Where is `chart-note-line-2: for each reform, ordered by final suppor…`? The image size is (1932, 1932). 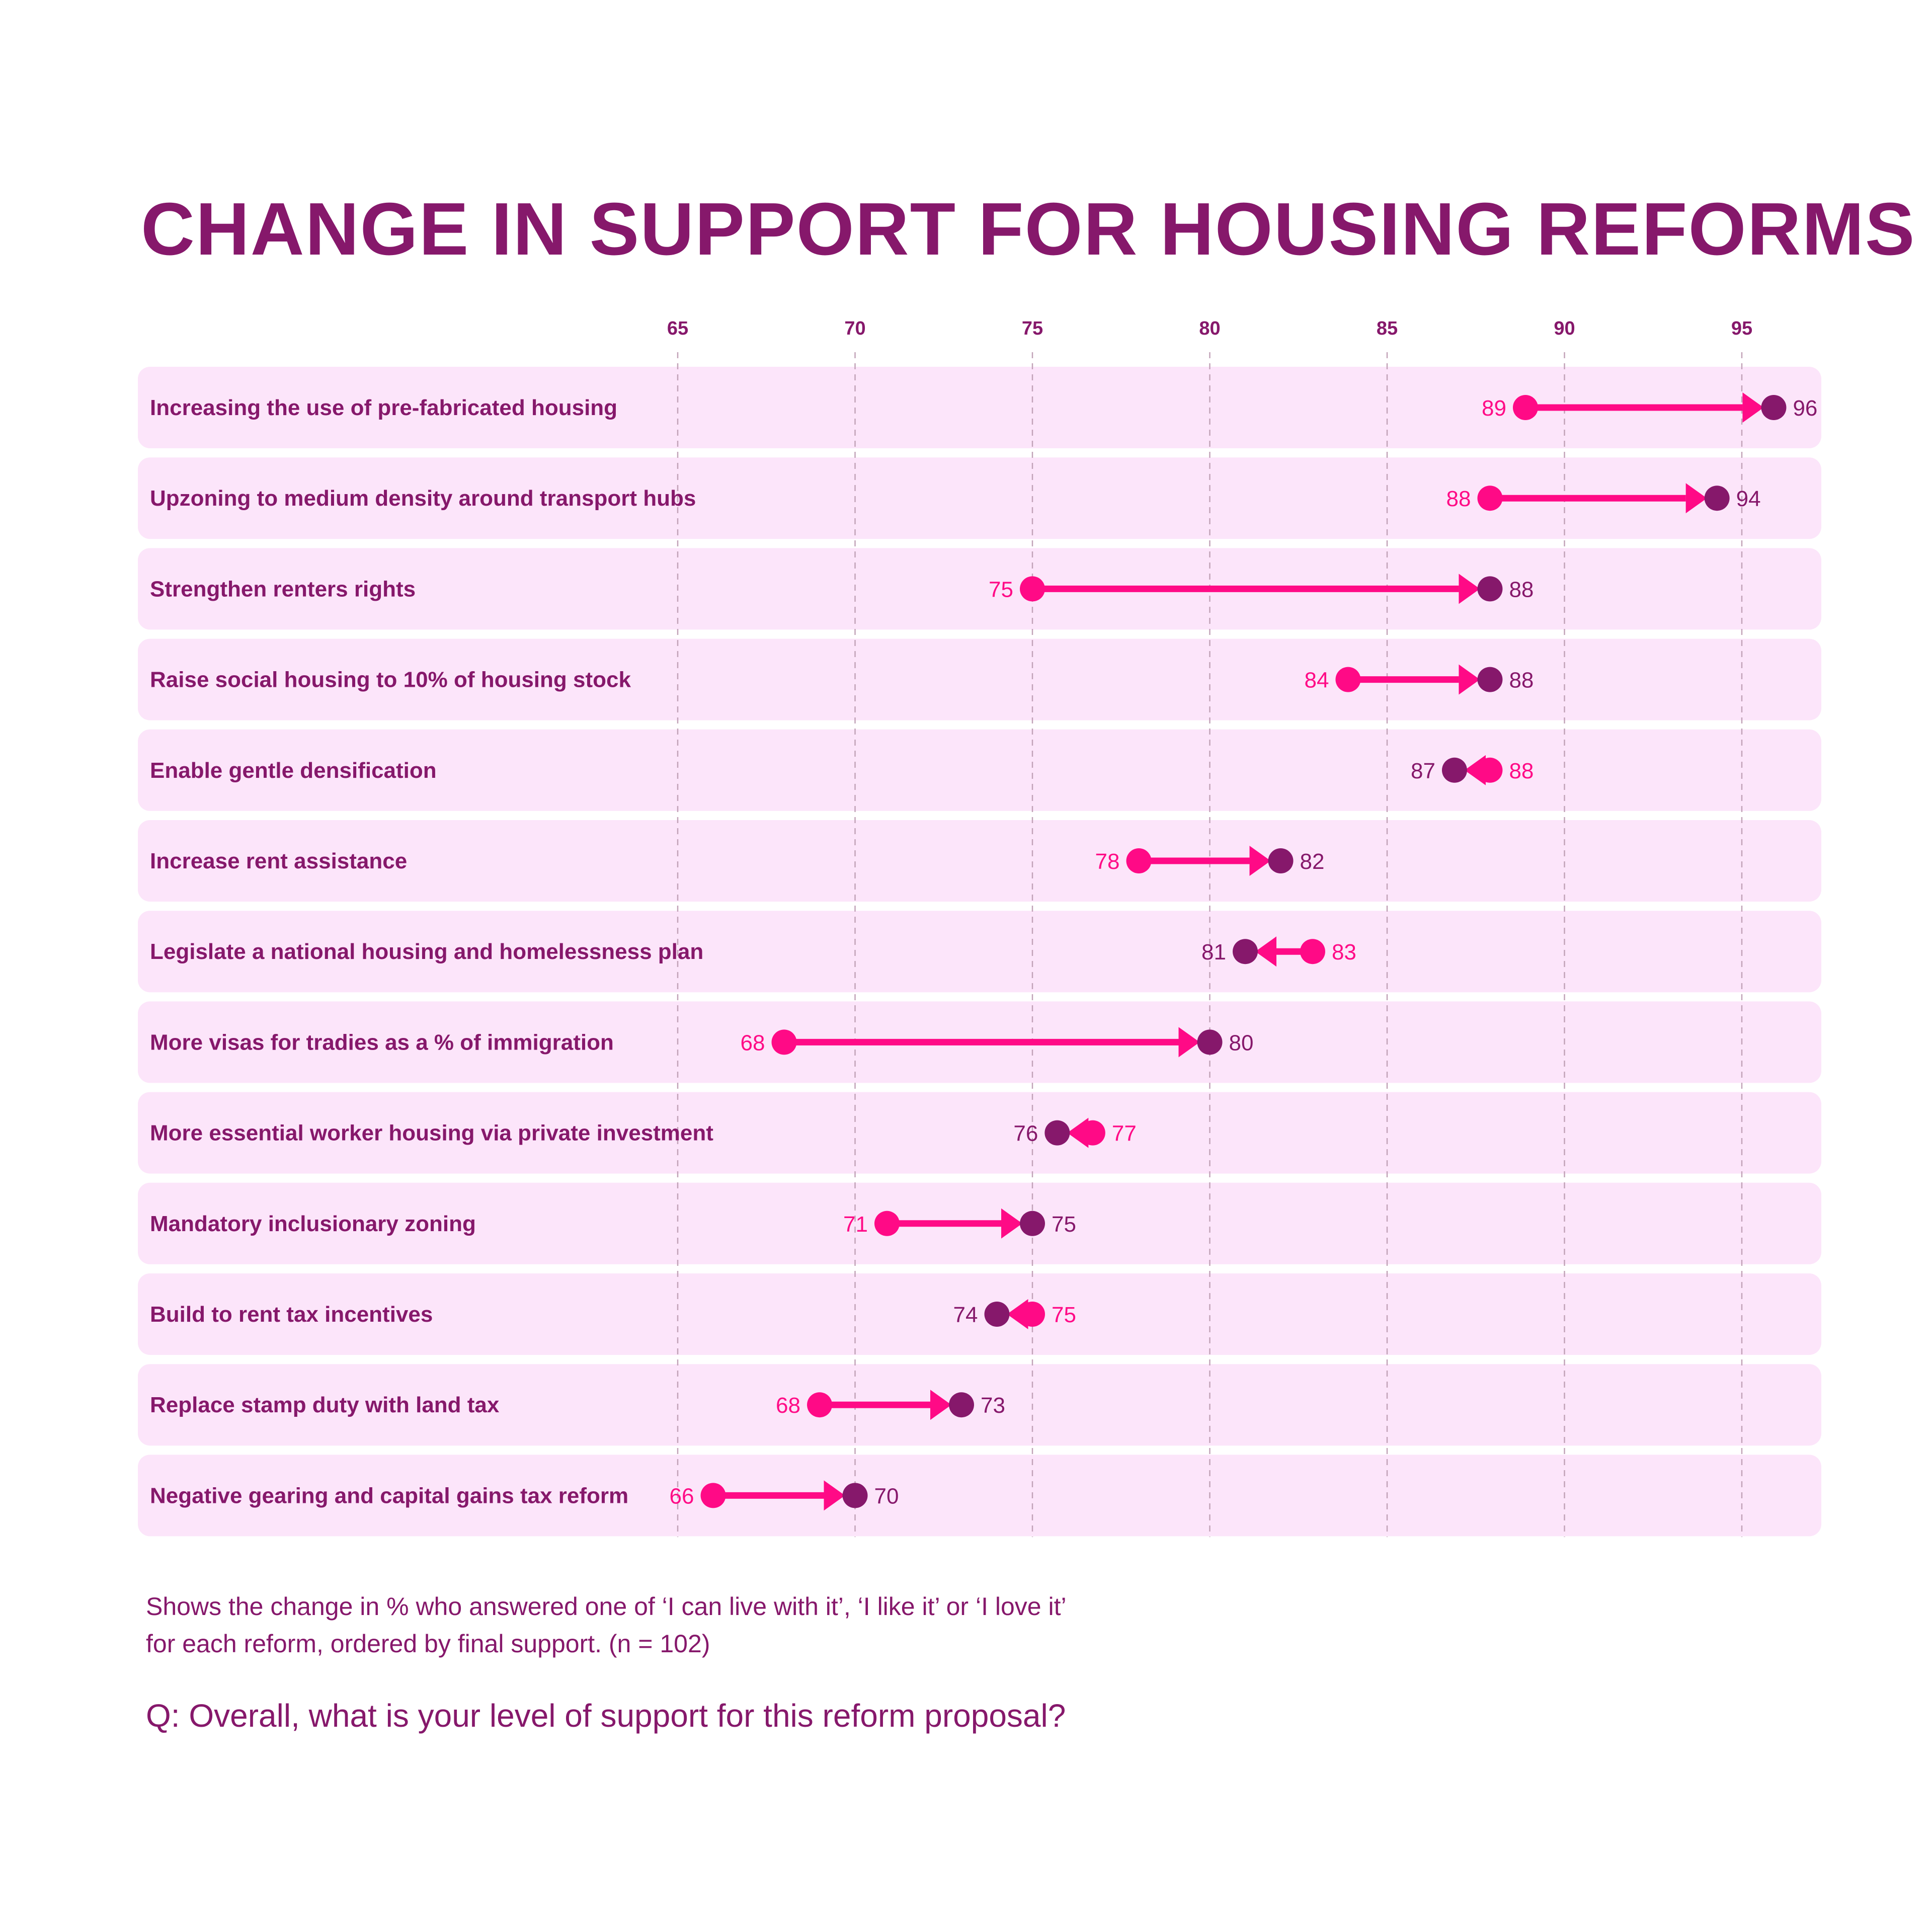 chart-note-line-2: for each reform, ordered by final suppor… is located at coordinates (428, 1644).